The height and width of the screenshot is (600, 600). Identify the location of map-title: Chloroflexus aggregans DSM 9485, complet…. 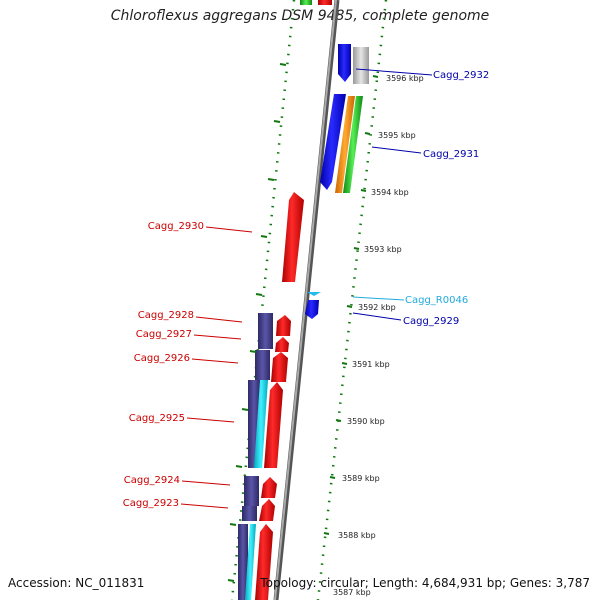
(300, 16).